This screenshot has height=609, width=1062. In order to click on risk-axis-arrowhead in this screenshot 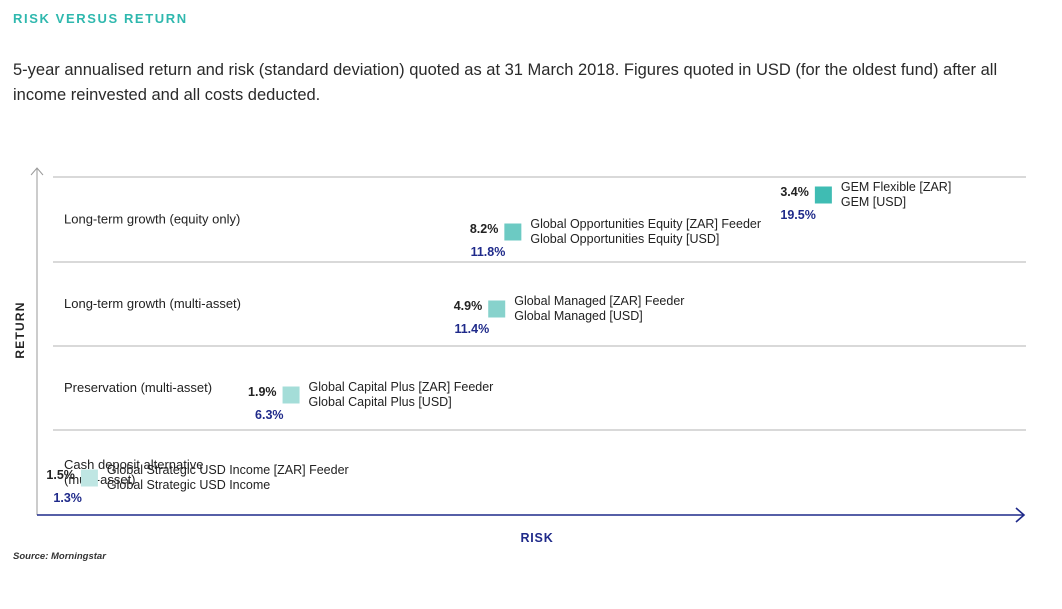, I will do `click(1020, 515)`.